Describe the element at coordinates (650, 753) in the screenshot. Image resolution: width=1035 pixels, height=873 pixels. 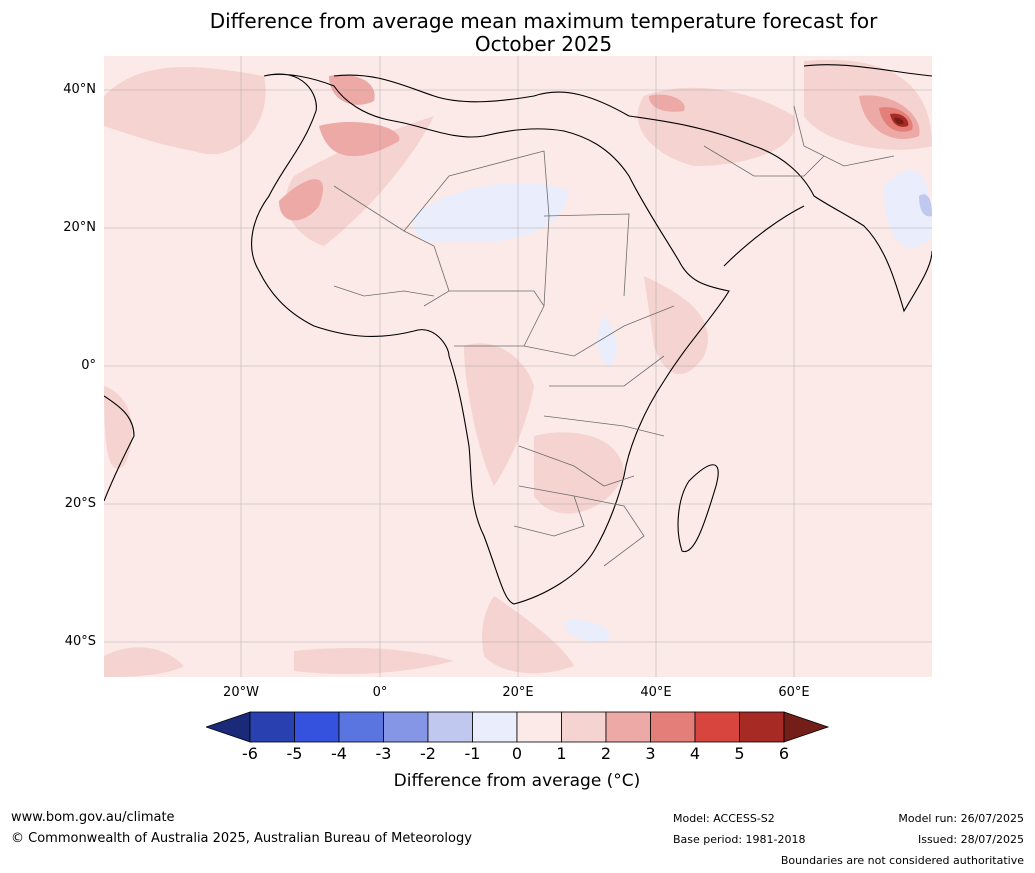
I see `colorbar-tick-label: 3` at that location.